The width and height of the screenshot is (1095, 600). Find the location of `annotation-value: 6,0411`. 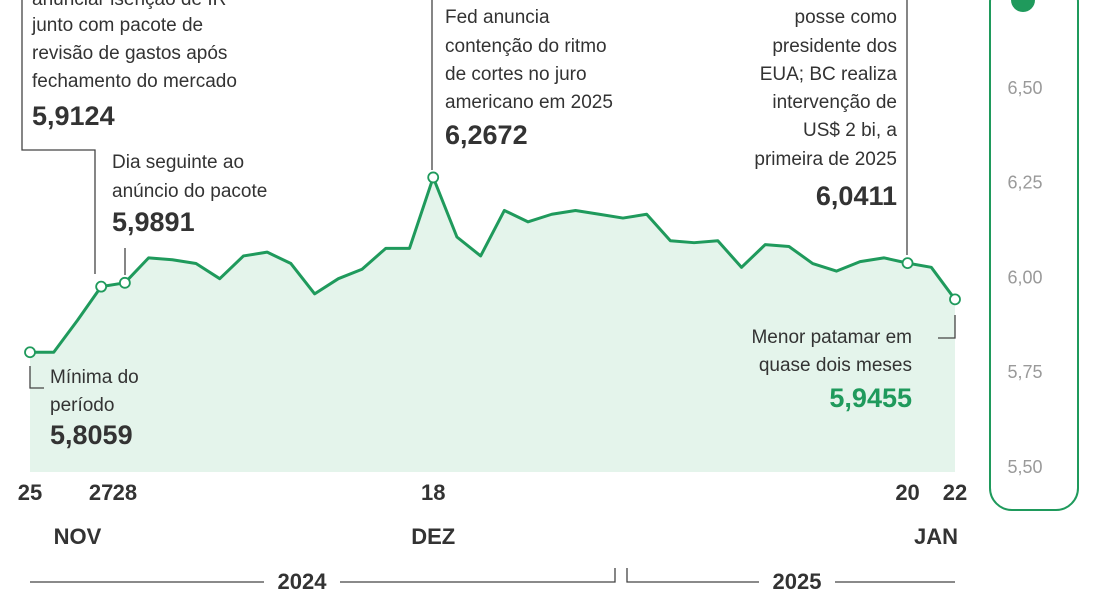

annotation-value: 6,0411 is located at coordinates (856, 196).